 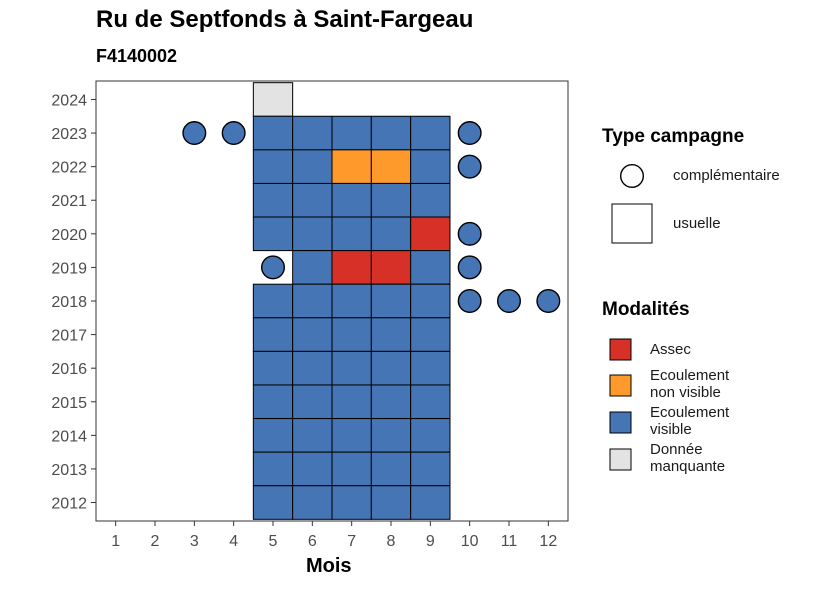 I want to click on x-tick-label-6: 6, so click(x=312, y=541).